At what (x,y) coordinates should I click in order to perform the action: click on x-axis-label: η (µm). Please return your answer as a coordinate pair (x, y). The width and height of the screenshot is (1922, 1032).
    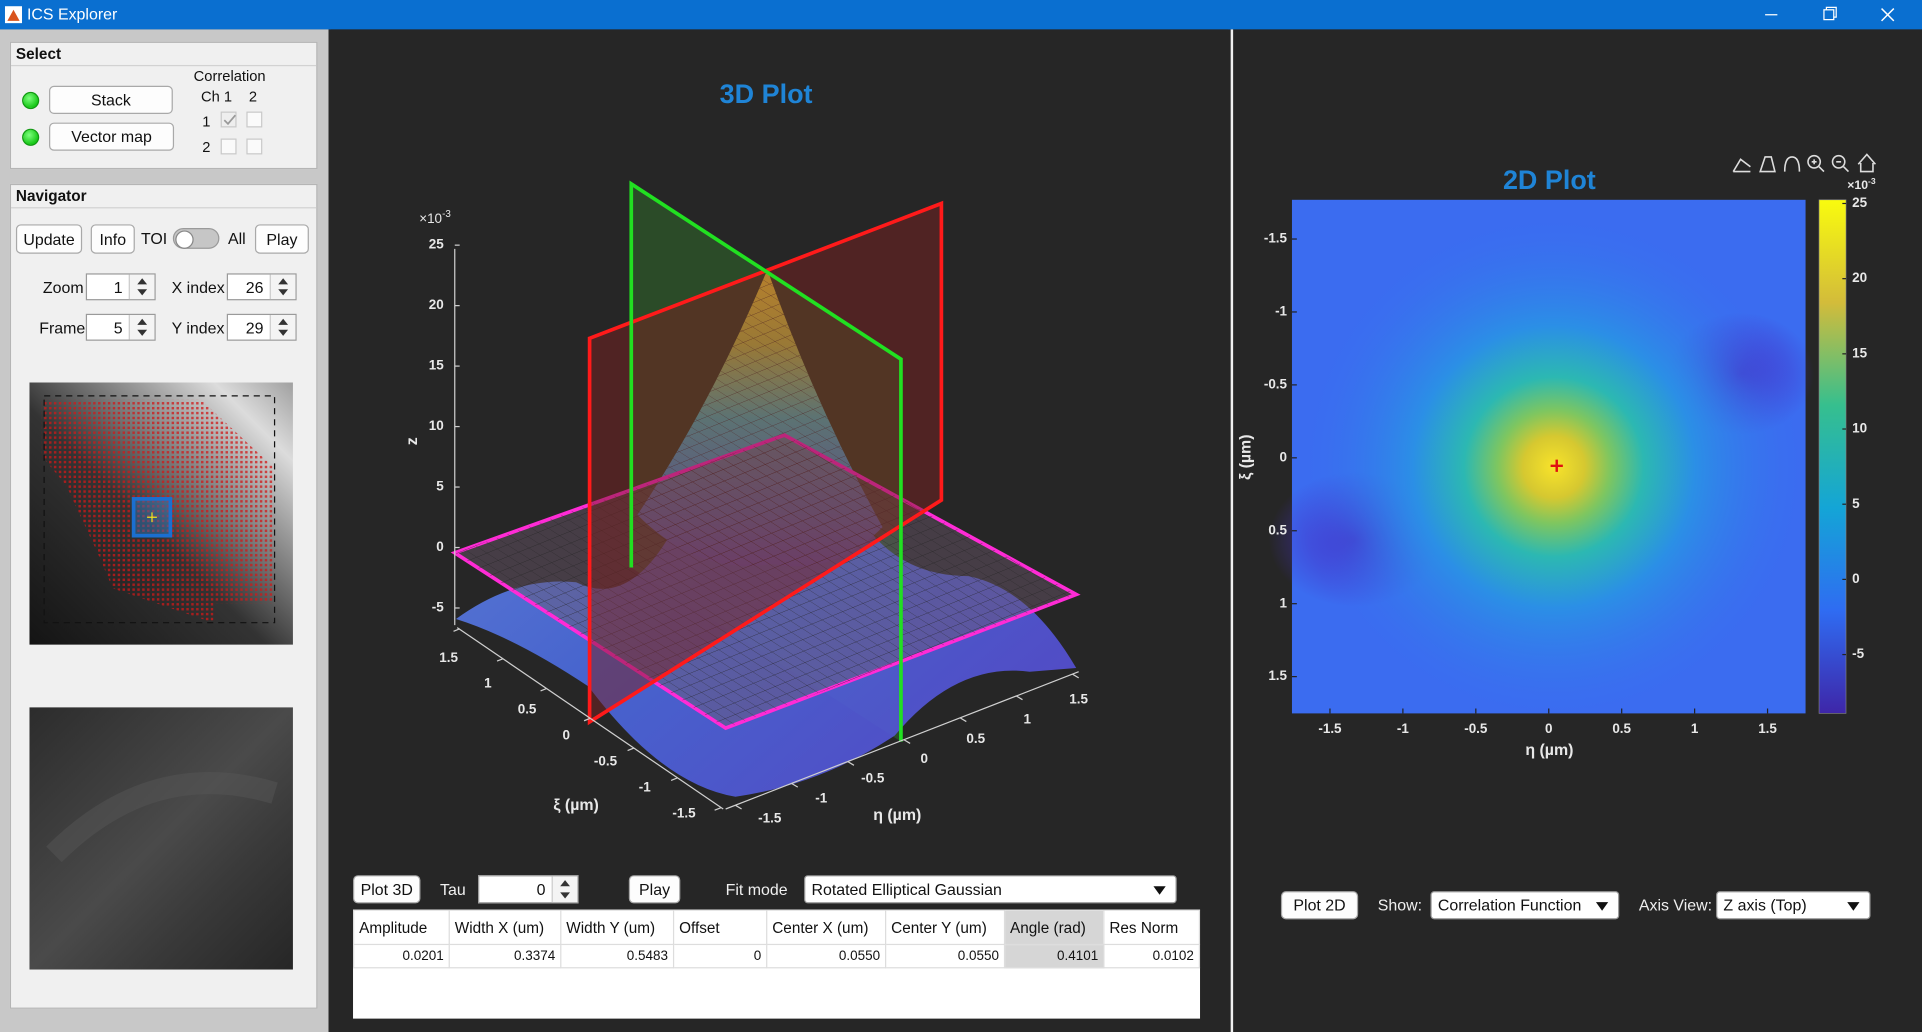
    Looking at the image, I should click on (1549, 750).